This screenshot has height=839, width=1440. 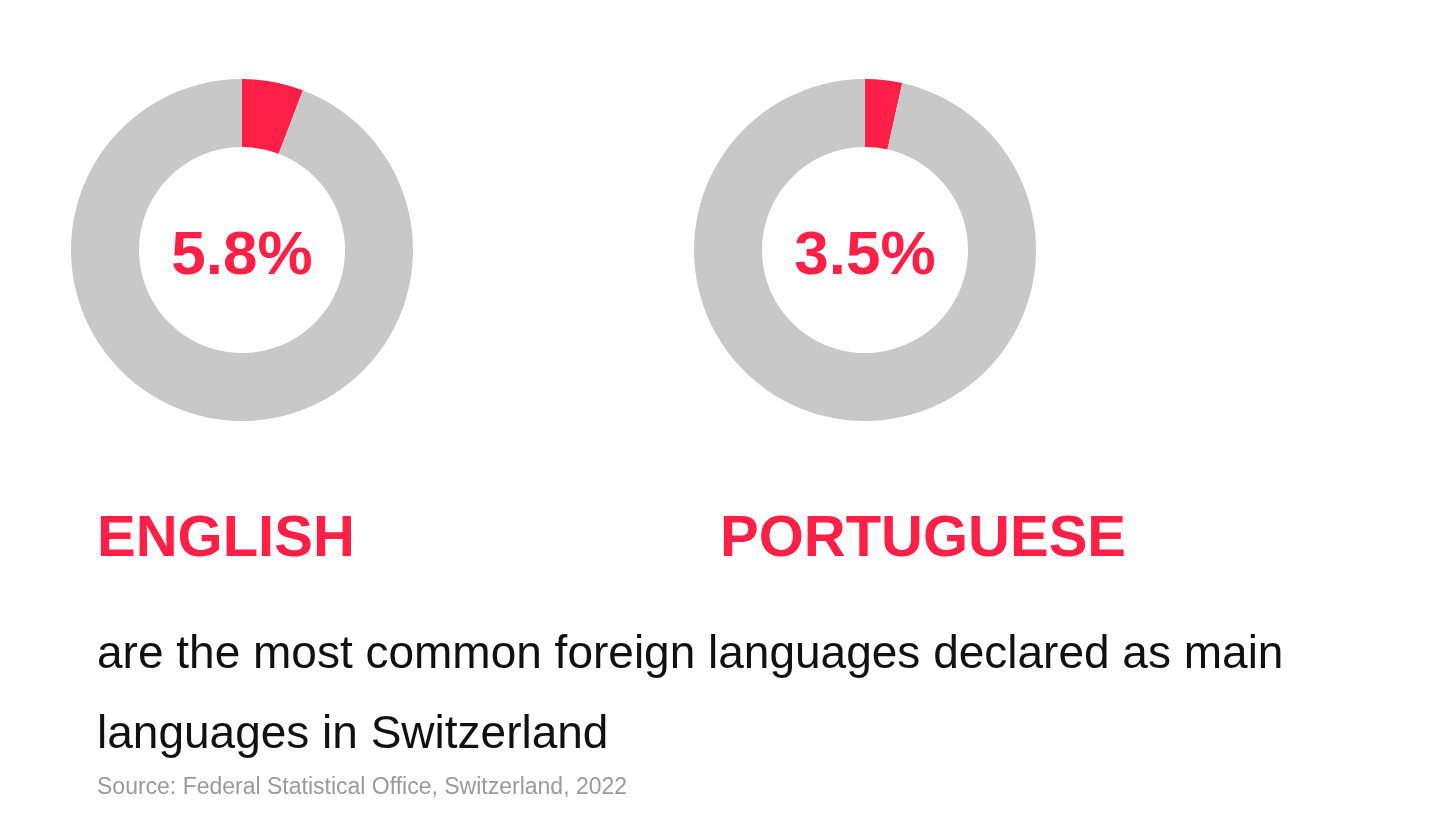 What do you see at coordinates (226, 535) in the screenshot?
I see `text: ENGLISH` at bounding box center [226, 535].